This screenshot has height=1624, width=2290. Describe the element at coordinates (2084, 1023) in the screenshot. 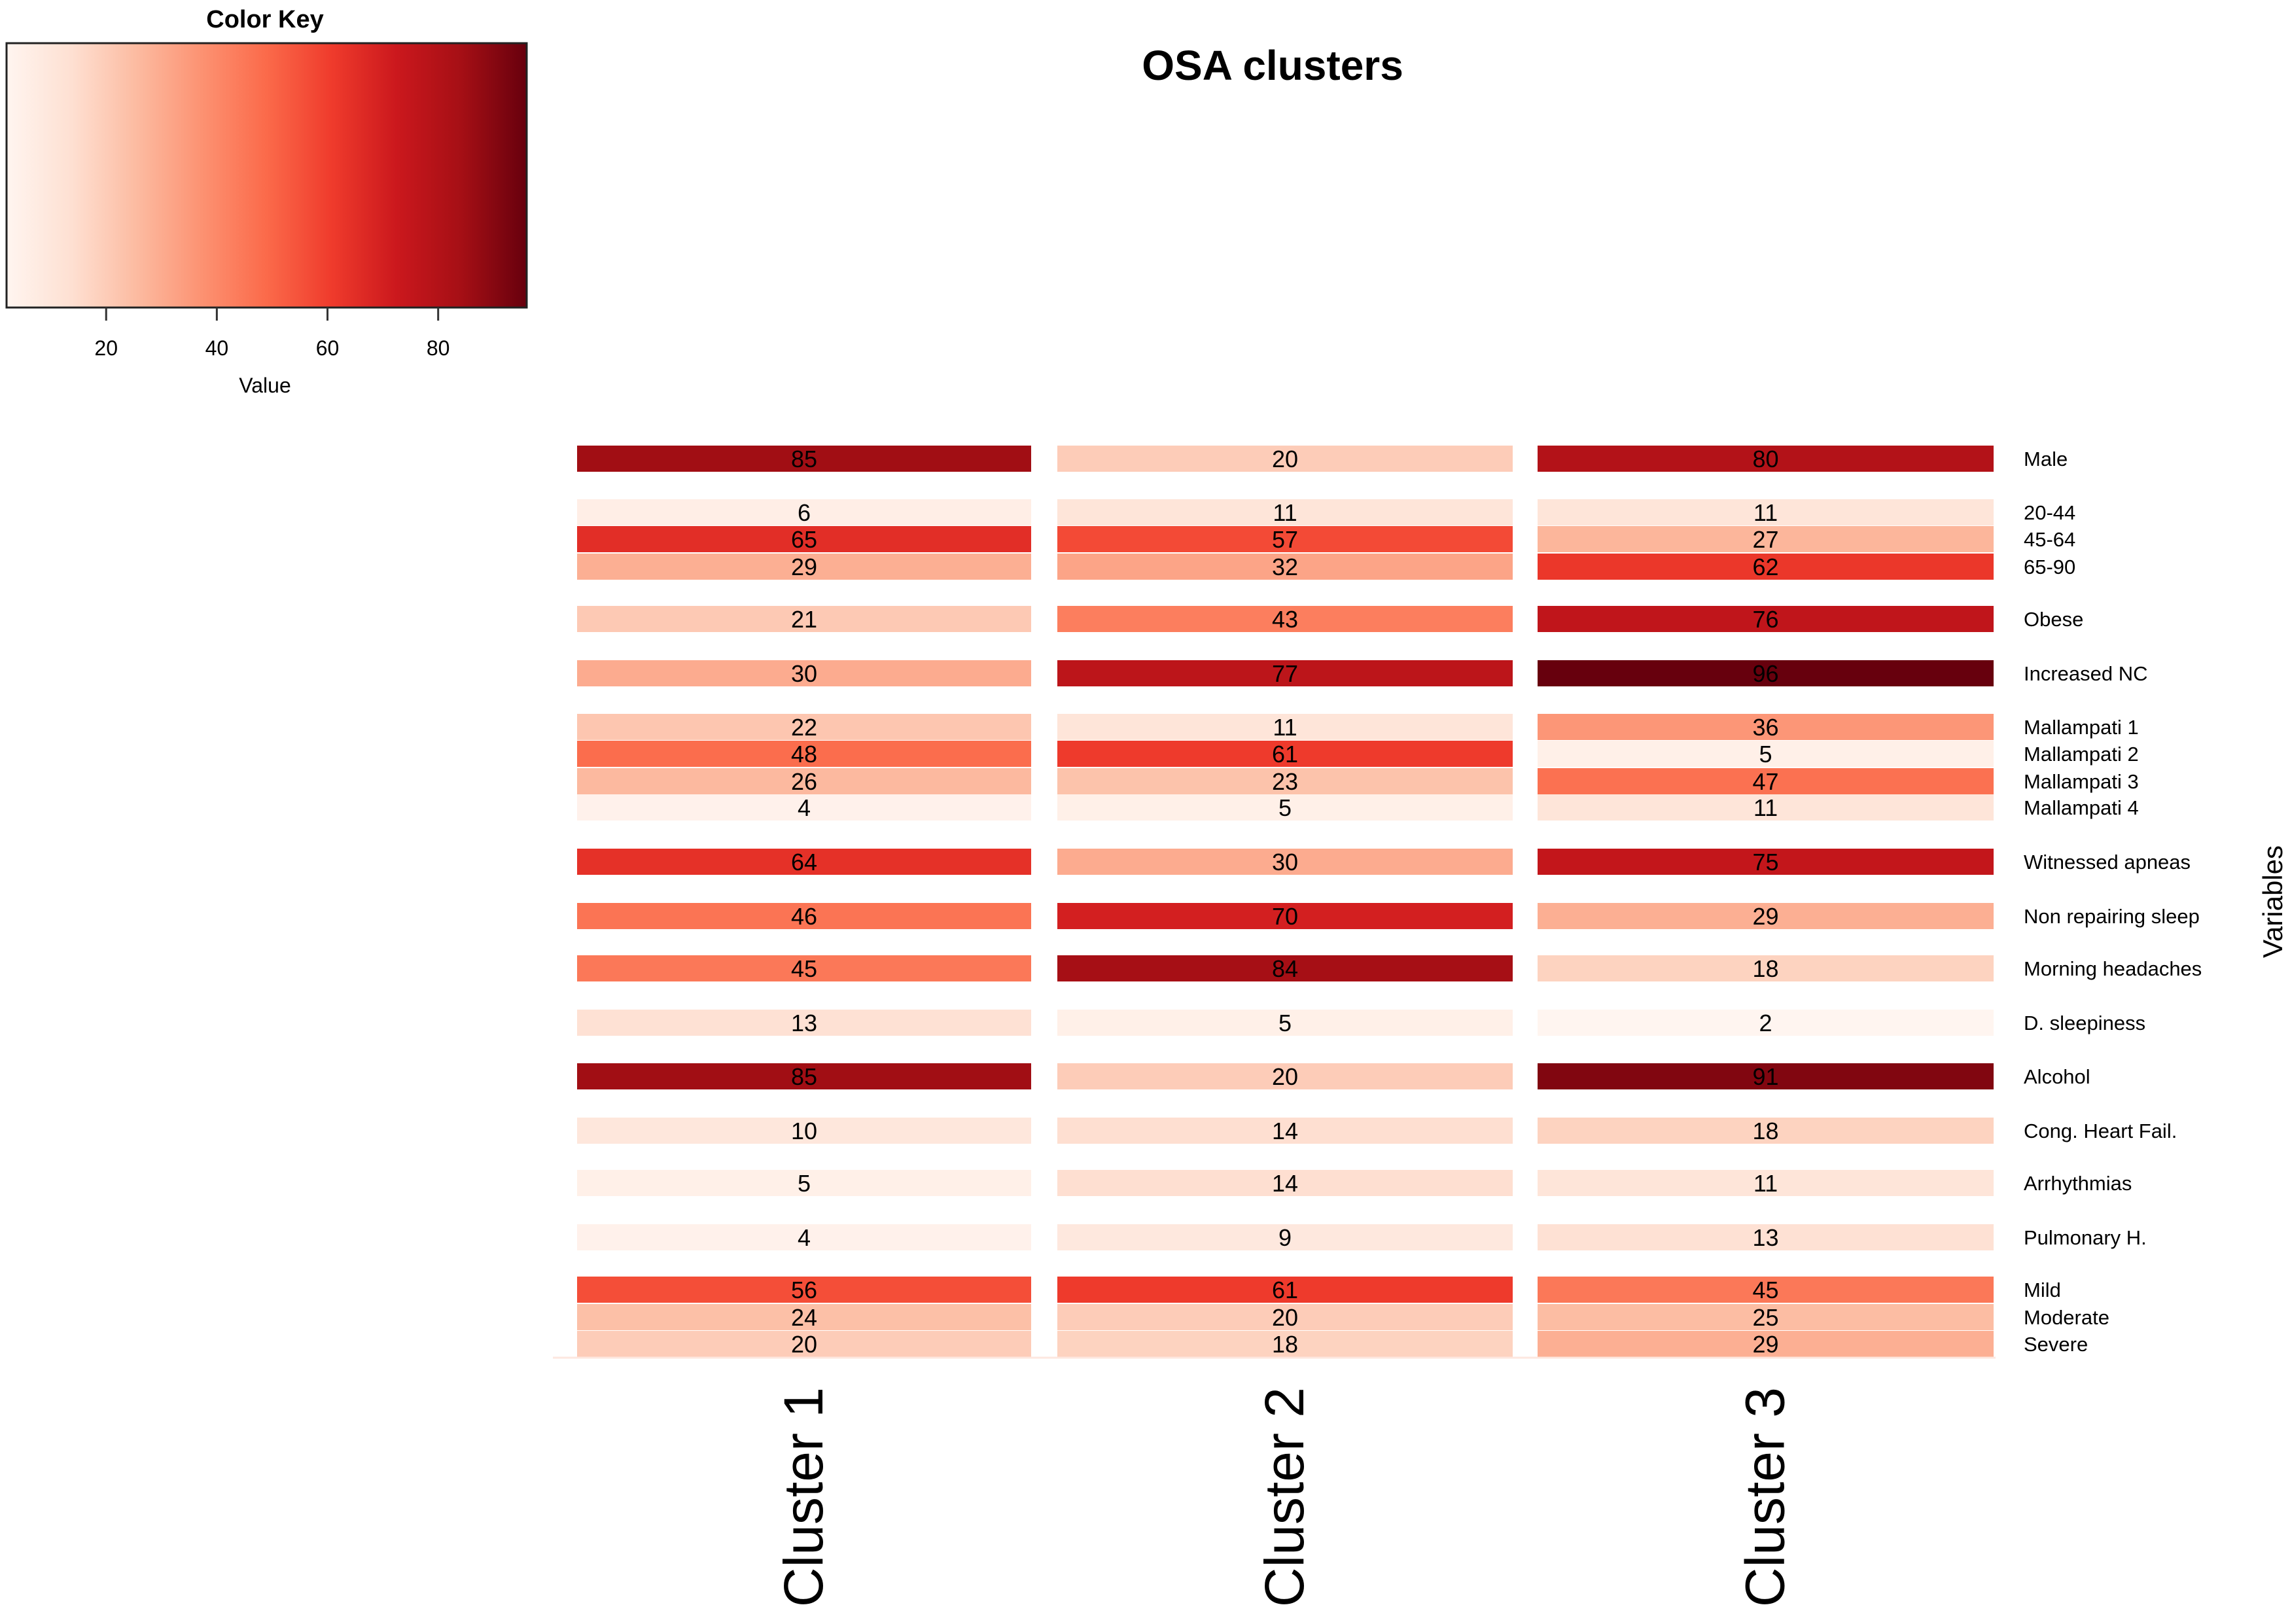

I see `row-label: D. sleepiness` at that location.